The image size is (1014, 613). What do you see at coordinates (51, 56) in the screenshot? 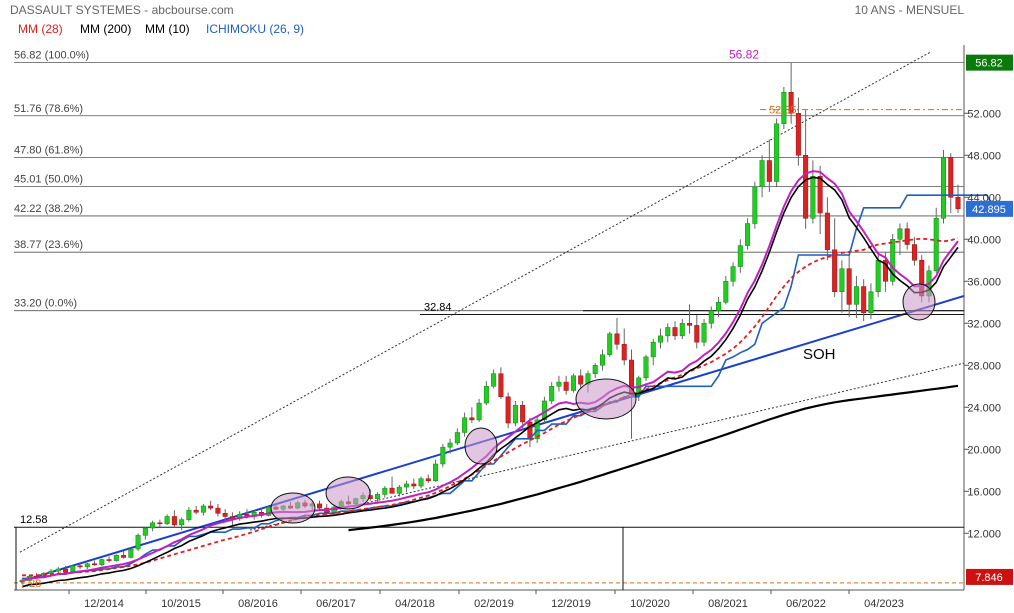
I see `fib-level-label-0: 56.82 (100.0%)` at bounding box center [51, 56].